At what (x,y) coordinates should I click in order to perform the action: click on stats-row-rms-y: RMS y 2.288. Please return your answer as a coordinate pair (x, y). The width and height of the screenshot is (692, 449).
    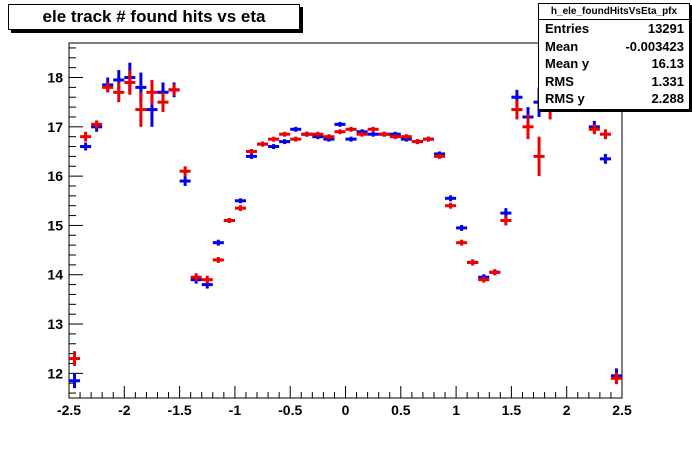
    Looking at the image, I should click on (614, 99).